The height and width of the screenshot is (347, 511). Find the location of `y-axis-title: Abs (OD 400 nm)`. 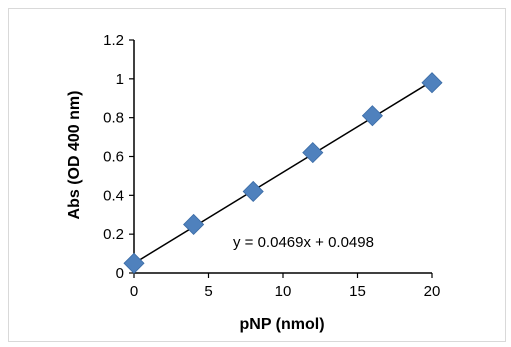

y-axis-title: Abs (OD 400 nm) is located at coordinates (74, 155).